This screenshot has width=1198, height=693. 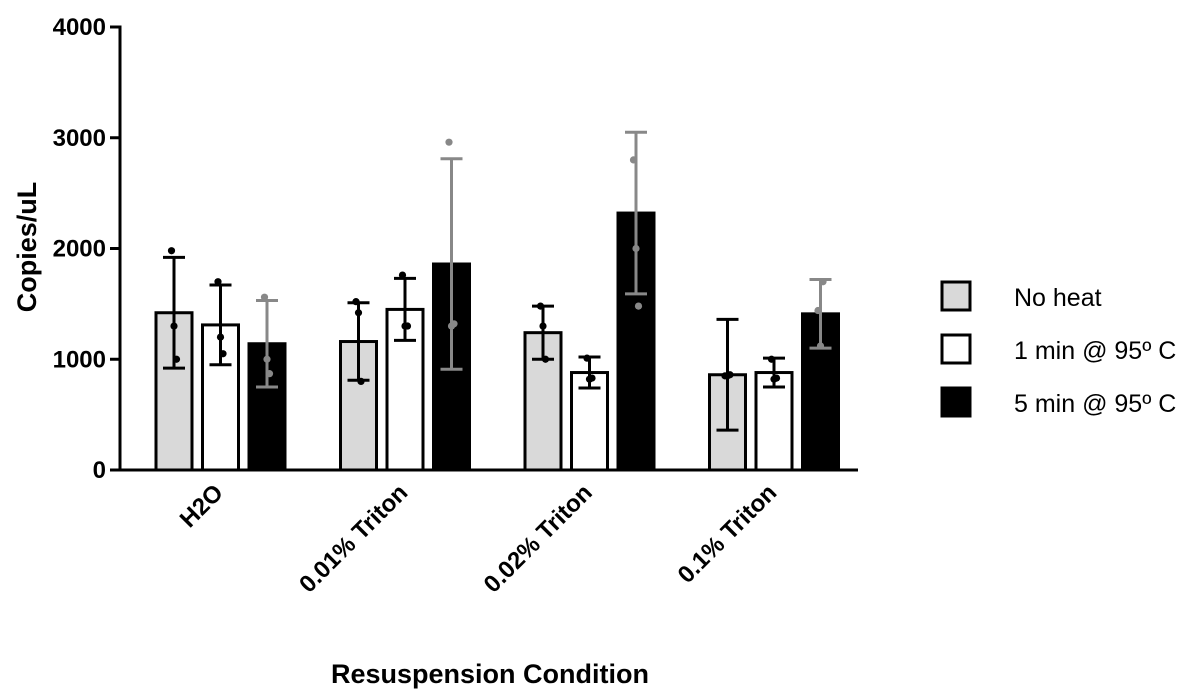 What do you see at coordinates (478, 538) in the screenshot?
I see `category-labels: H2O 0.01% Triton 0.02% Triton 0.1% Triton` at bounding box center [478, 538].